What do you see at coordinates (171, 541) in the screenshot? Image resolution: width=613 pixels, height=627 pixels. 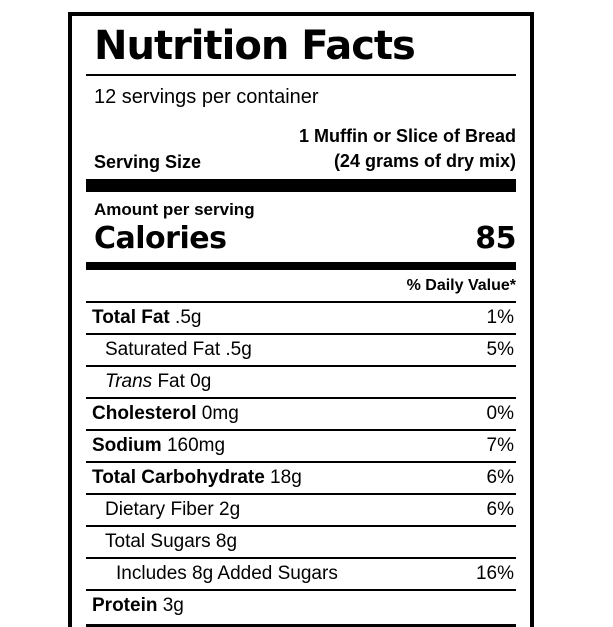 I see `nutrient-name: Total Sugars 8g` at bounding box center [171, 541].